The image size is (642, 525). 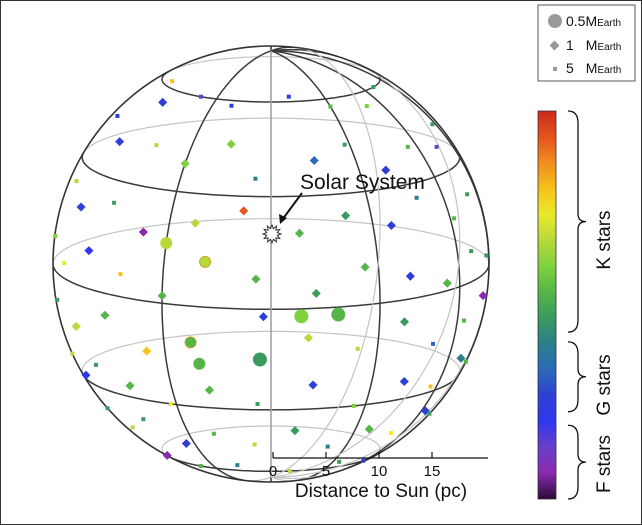 I want to click on sun-icon, so click(x=272, y=234).